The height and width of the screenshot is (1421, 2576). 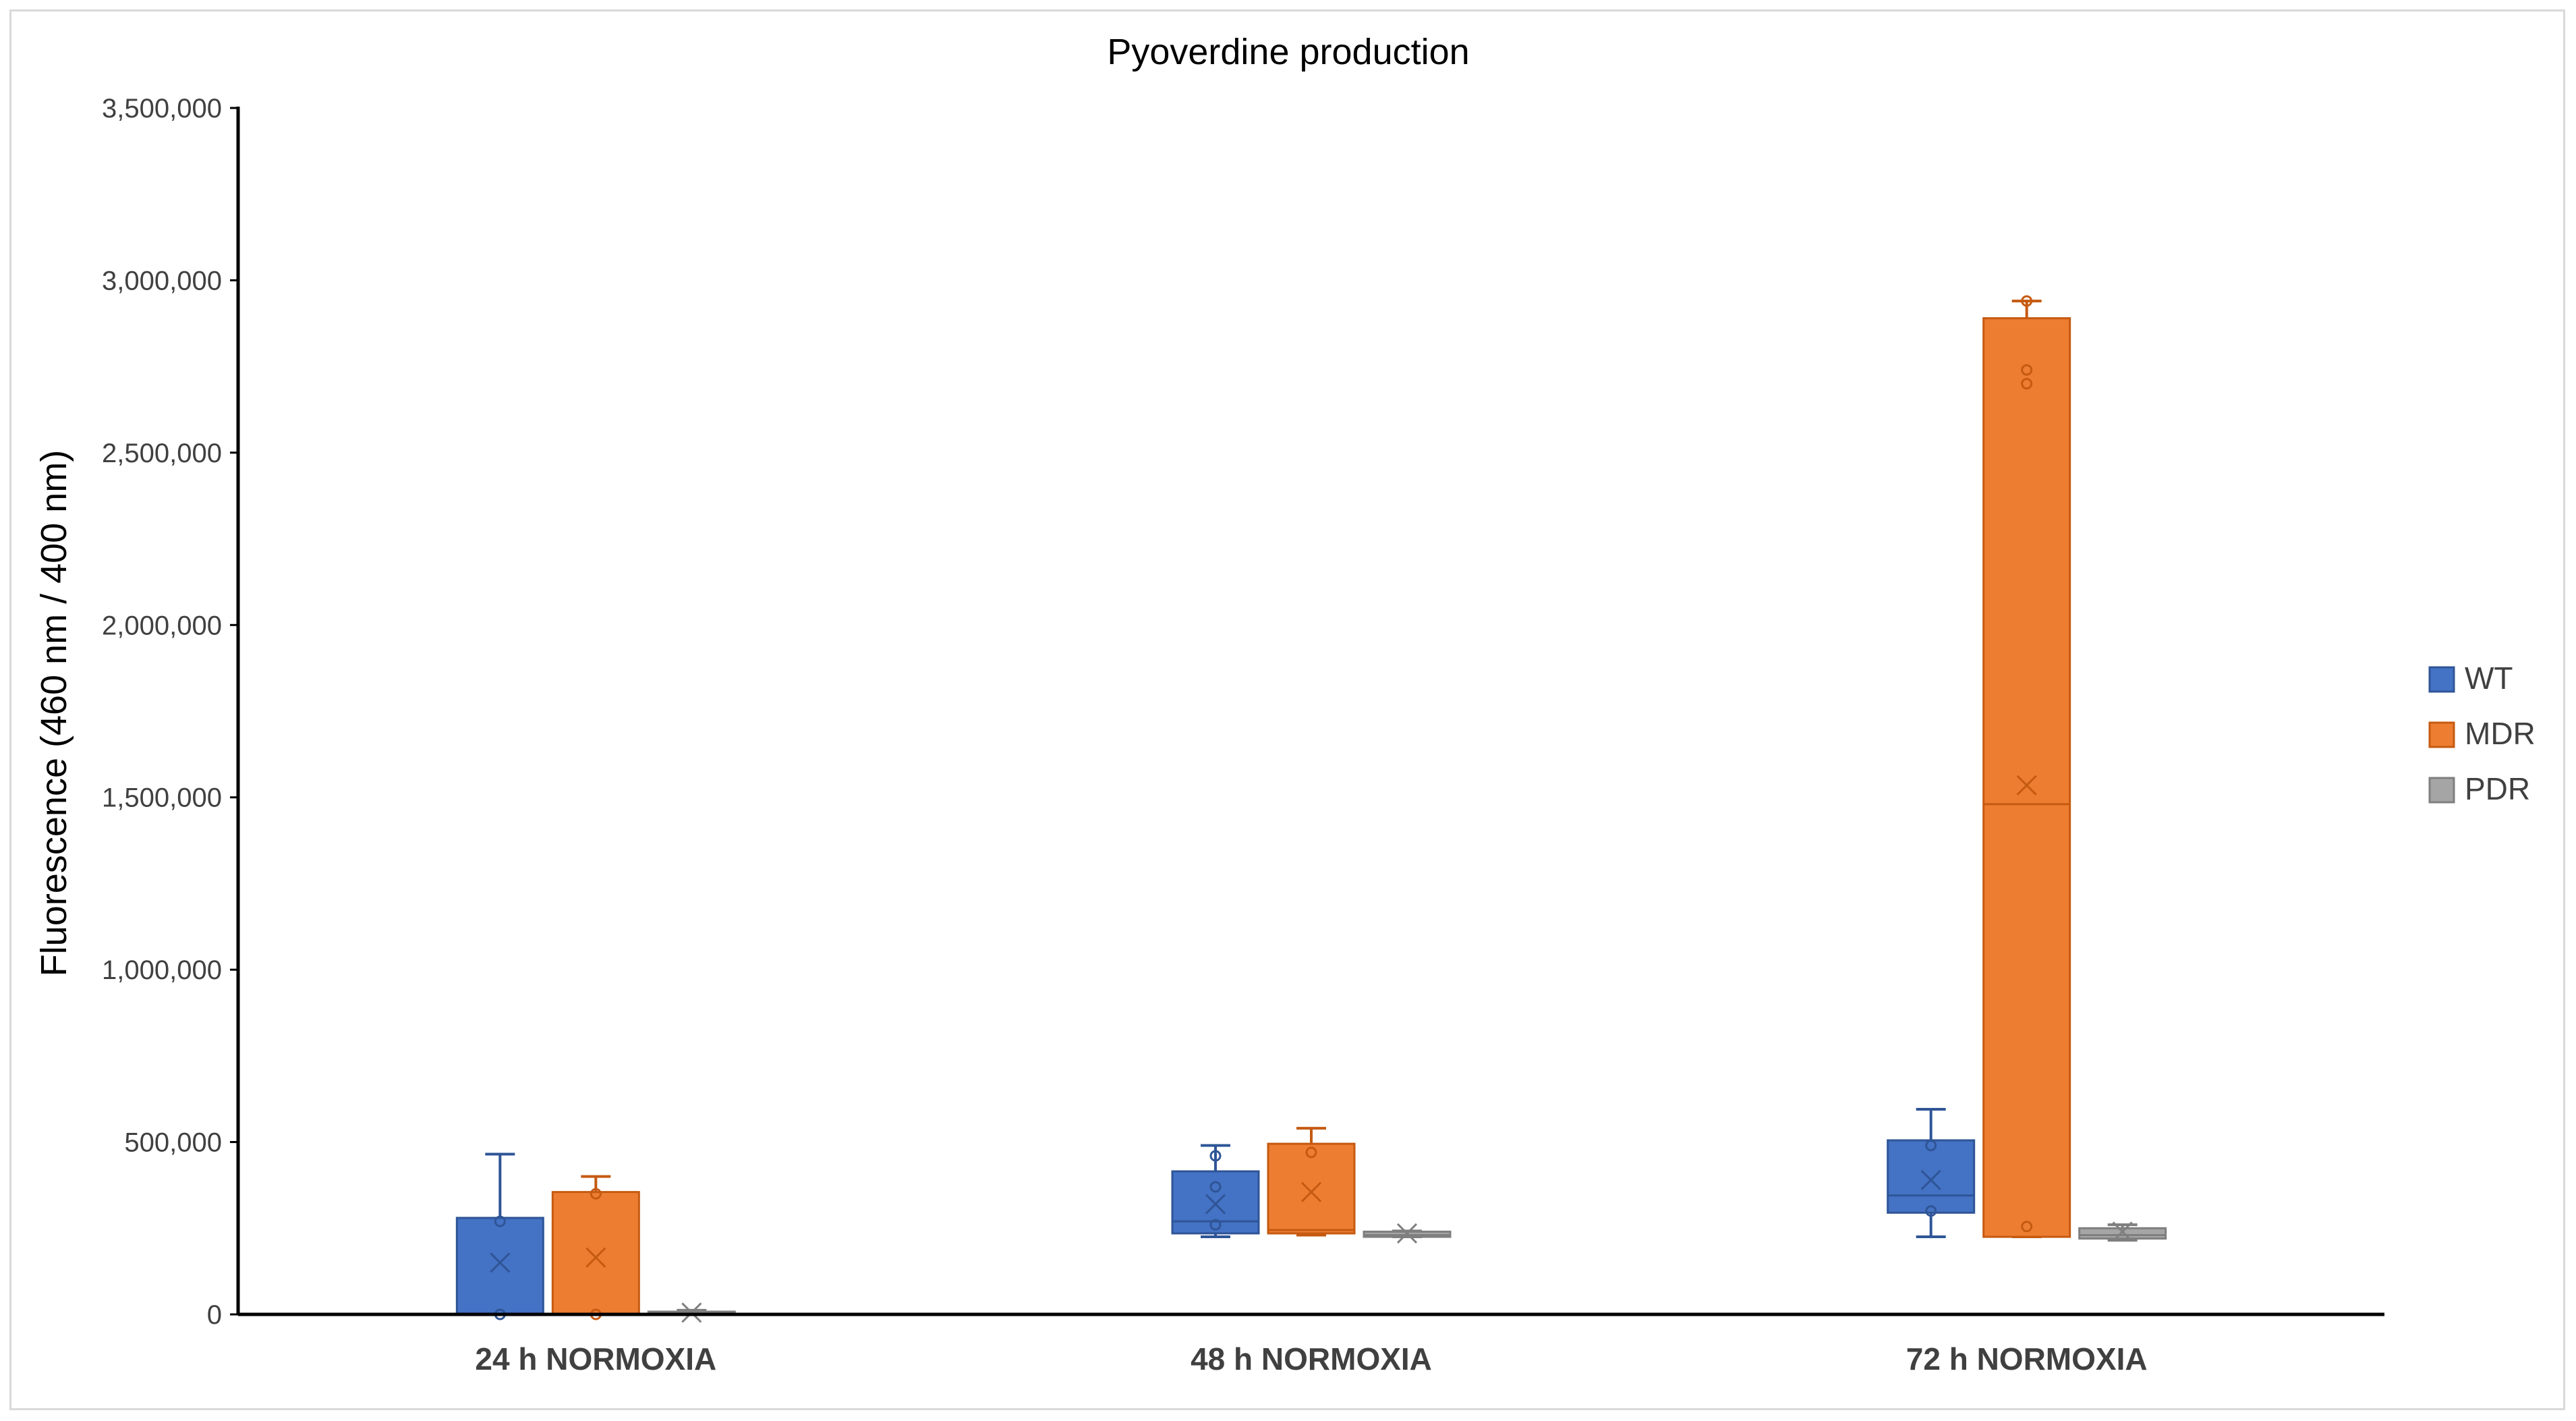 What do you see at coordinates (162, 626) in the screenshot?
I see `y-tick-label: 2,000,000` at bounding box center [162, 626].